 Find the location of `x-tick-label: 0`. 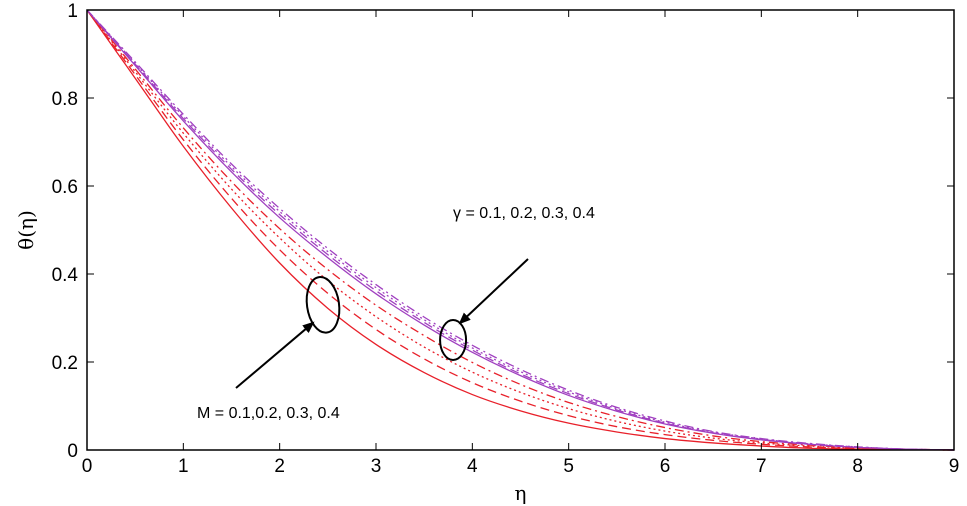

x-tick-label: 0 is located at coordinates (87, 466).